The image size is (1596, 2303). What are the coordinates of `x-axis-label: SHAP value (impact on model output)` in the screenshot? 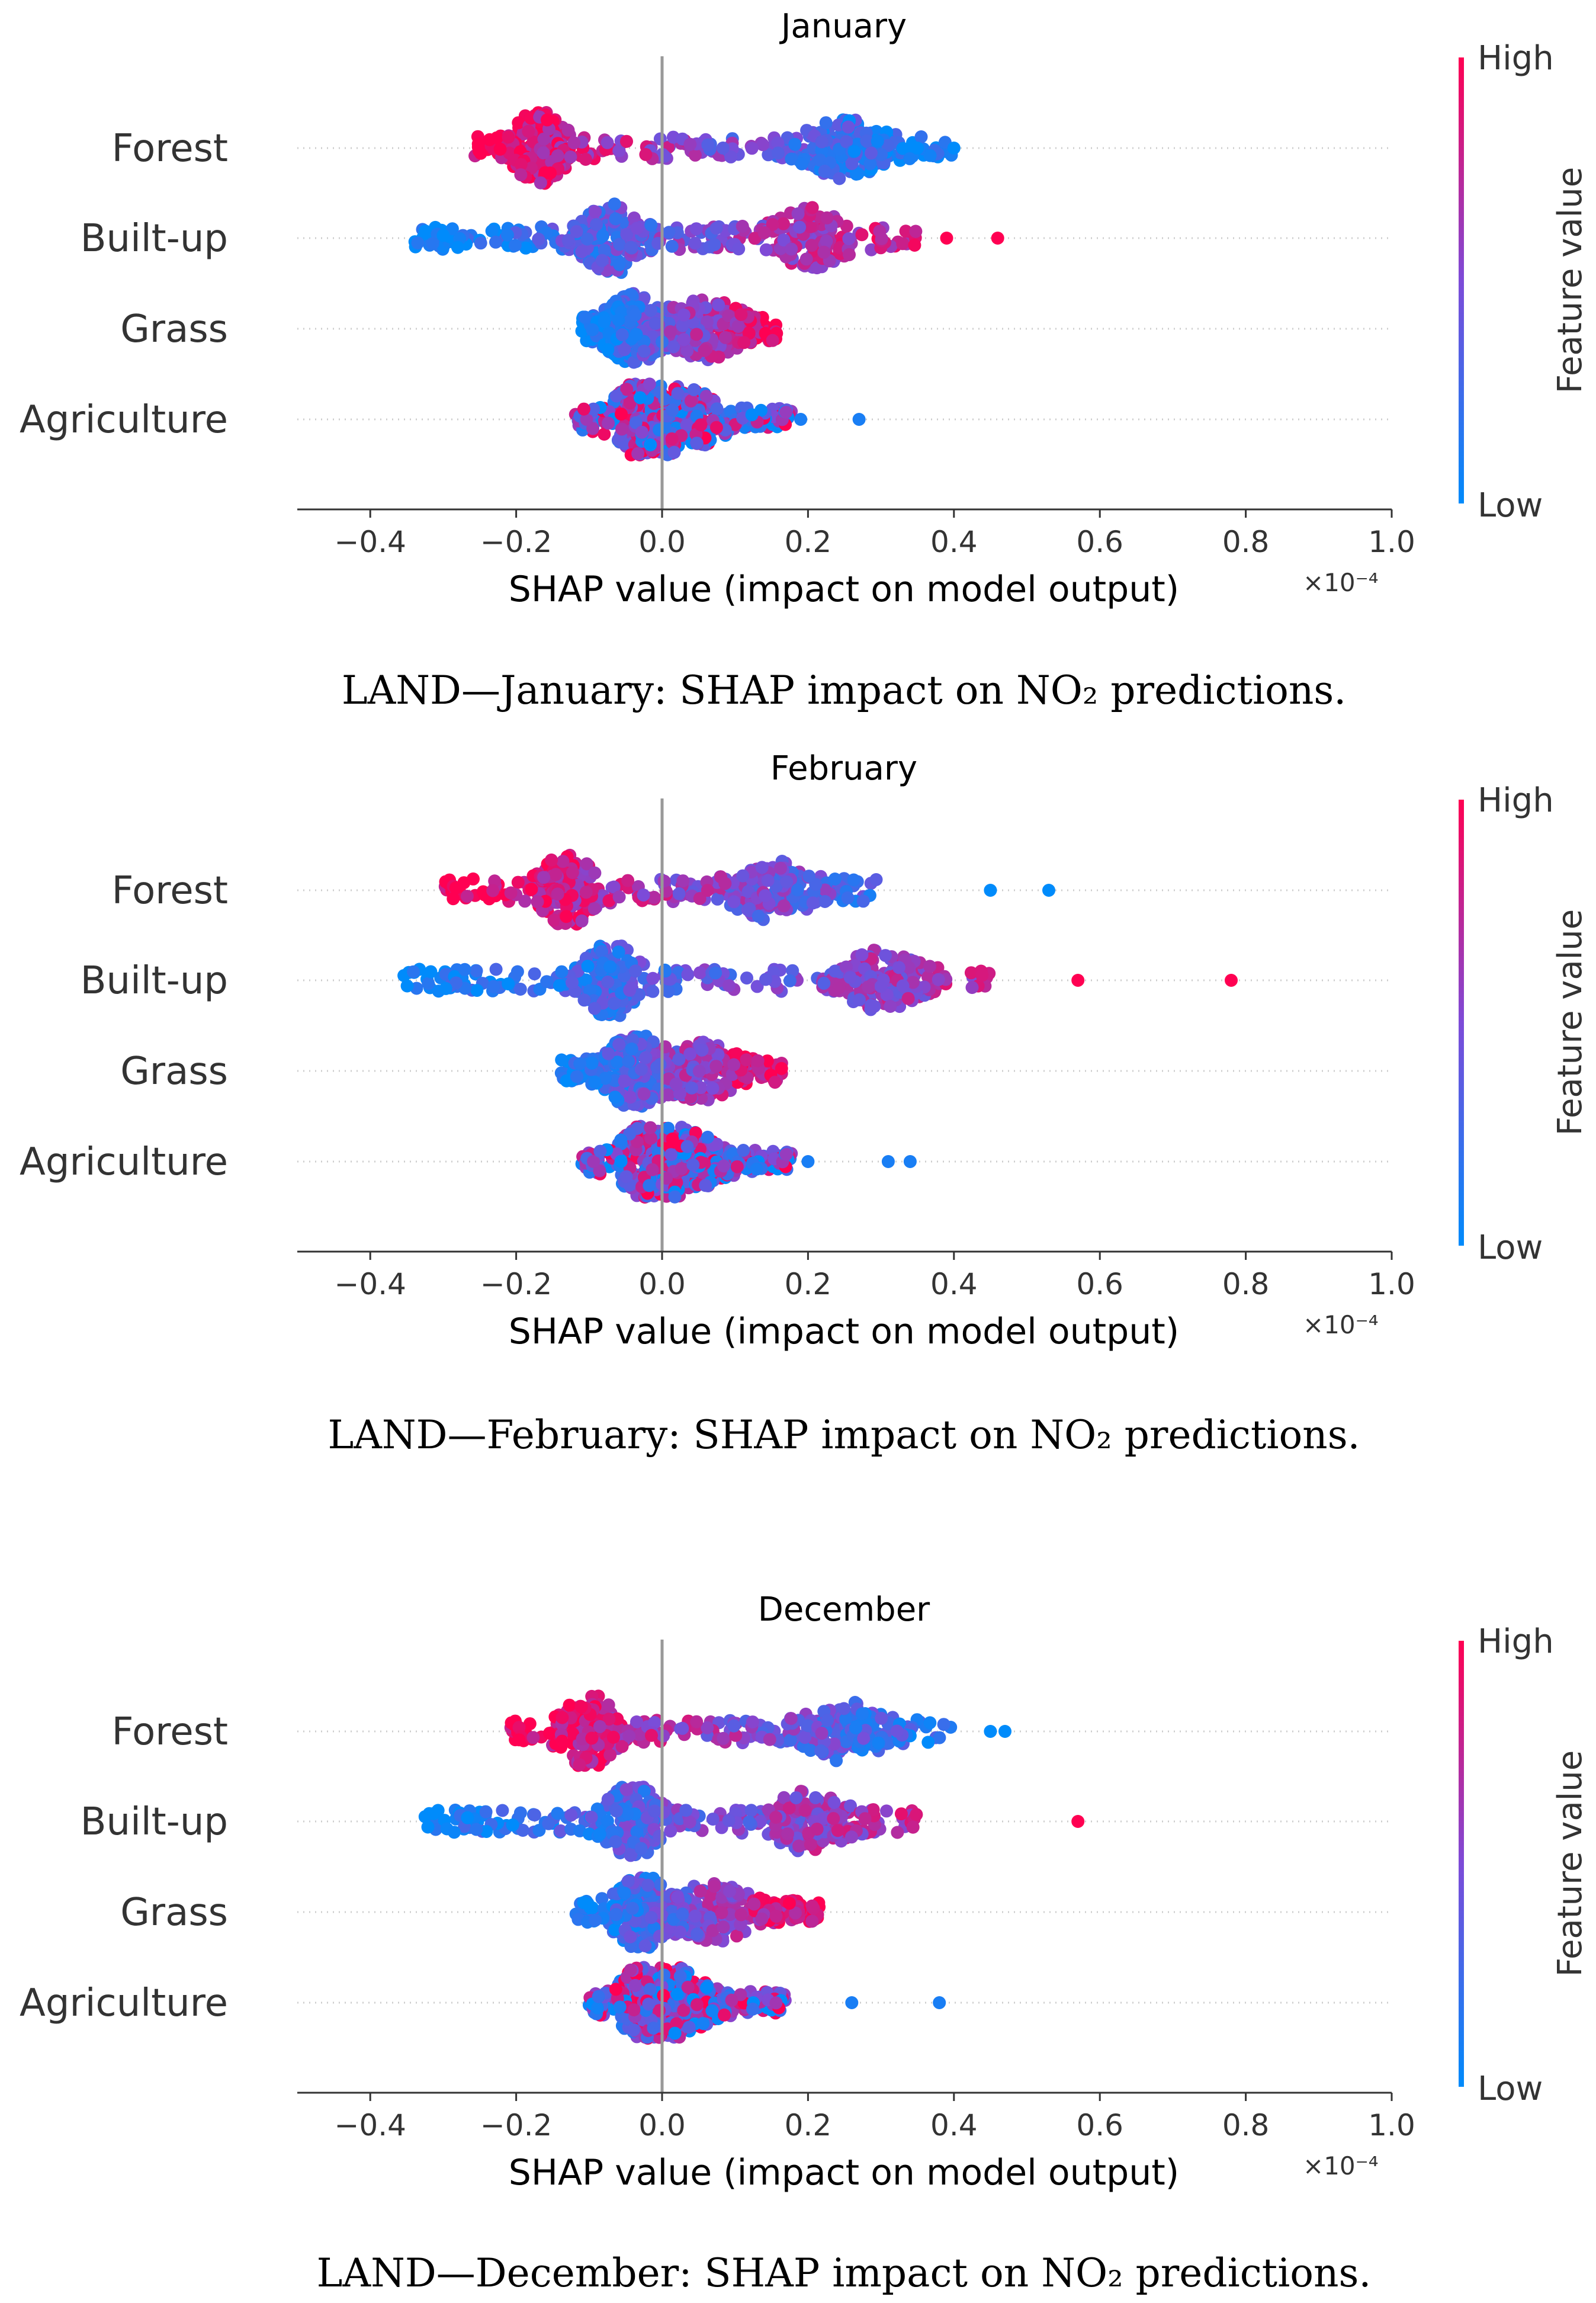 It's located at (844, 1331).